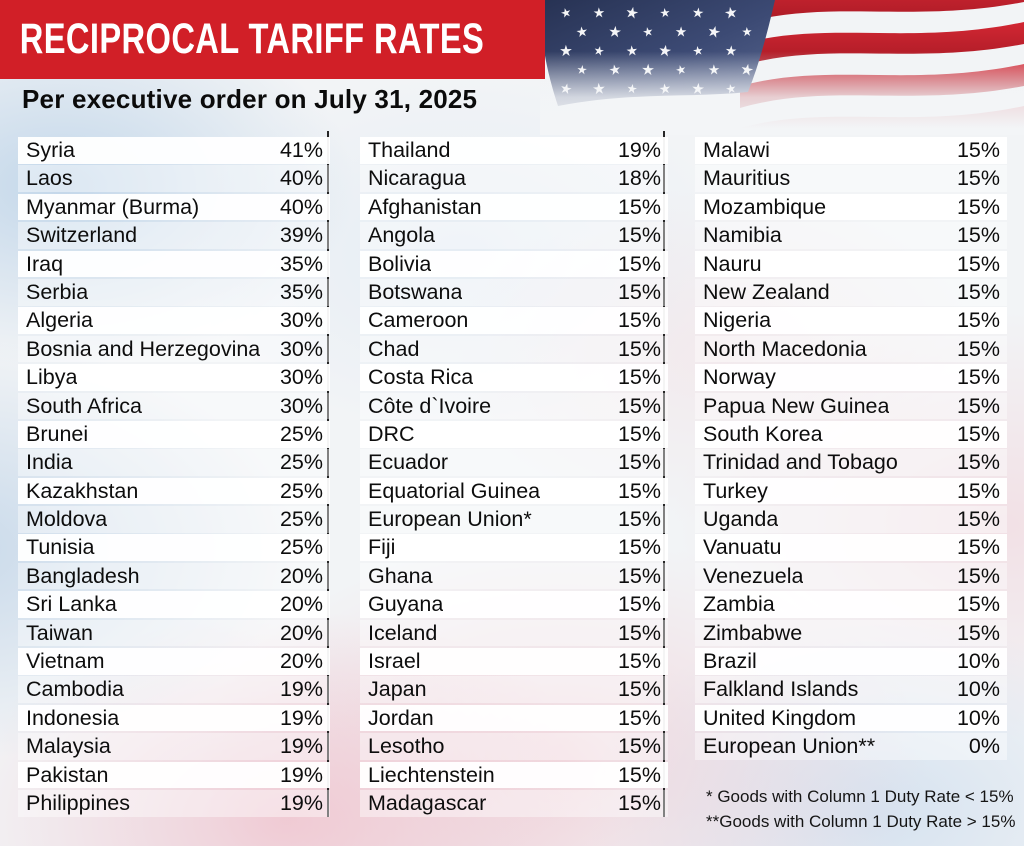 Image resolution: width=1024 pixels, height=846 pixels. What do you see at coordinates (401, 235) in the screenshot?
I see `country-label: Angola` at bounding box center [401, 235].